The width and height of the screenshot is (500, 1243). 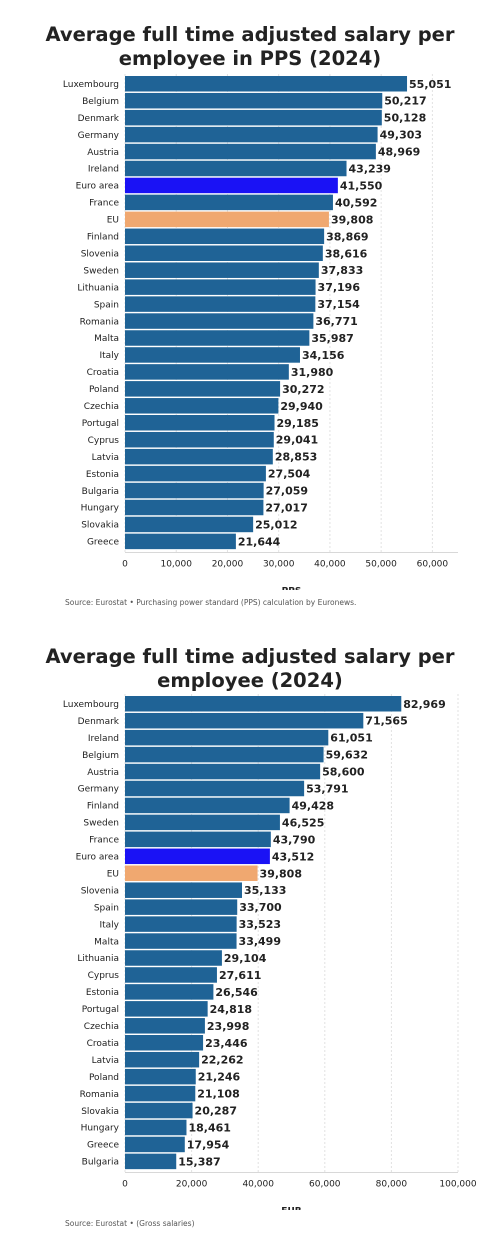 I want to click on category-label: Poland, so click(x=104, y=1078).